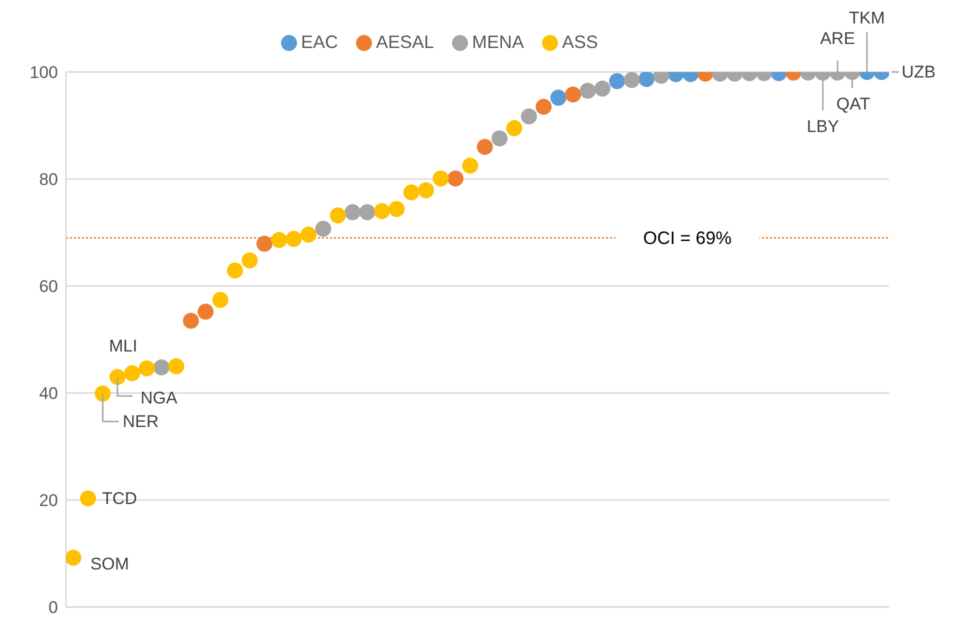 The image size is (953, 621). What do you see at coordinates (48, 394) in the screenshot?
I see `y-tick-label: 40` at bounding box center [48, 394].